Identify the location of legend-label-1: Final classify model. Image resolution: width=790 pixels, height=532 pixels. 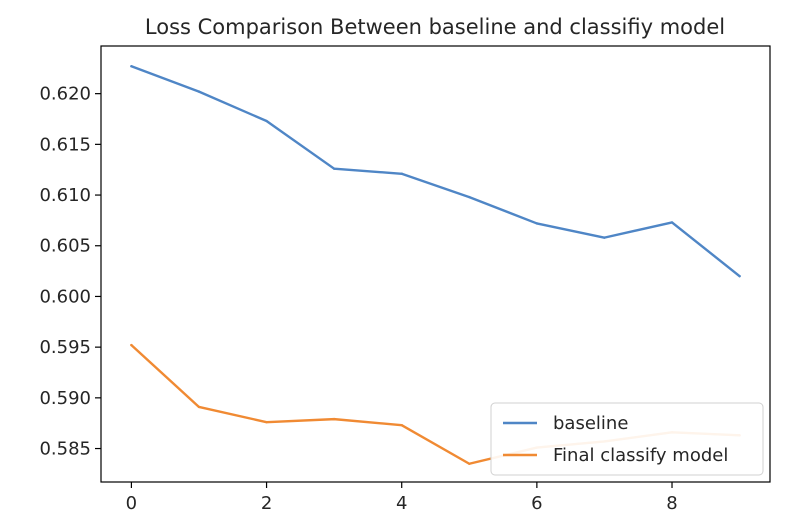
(640, 455).